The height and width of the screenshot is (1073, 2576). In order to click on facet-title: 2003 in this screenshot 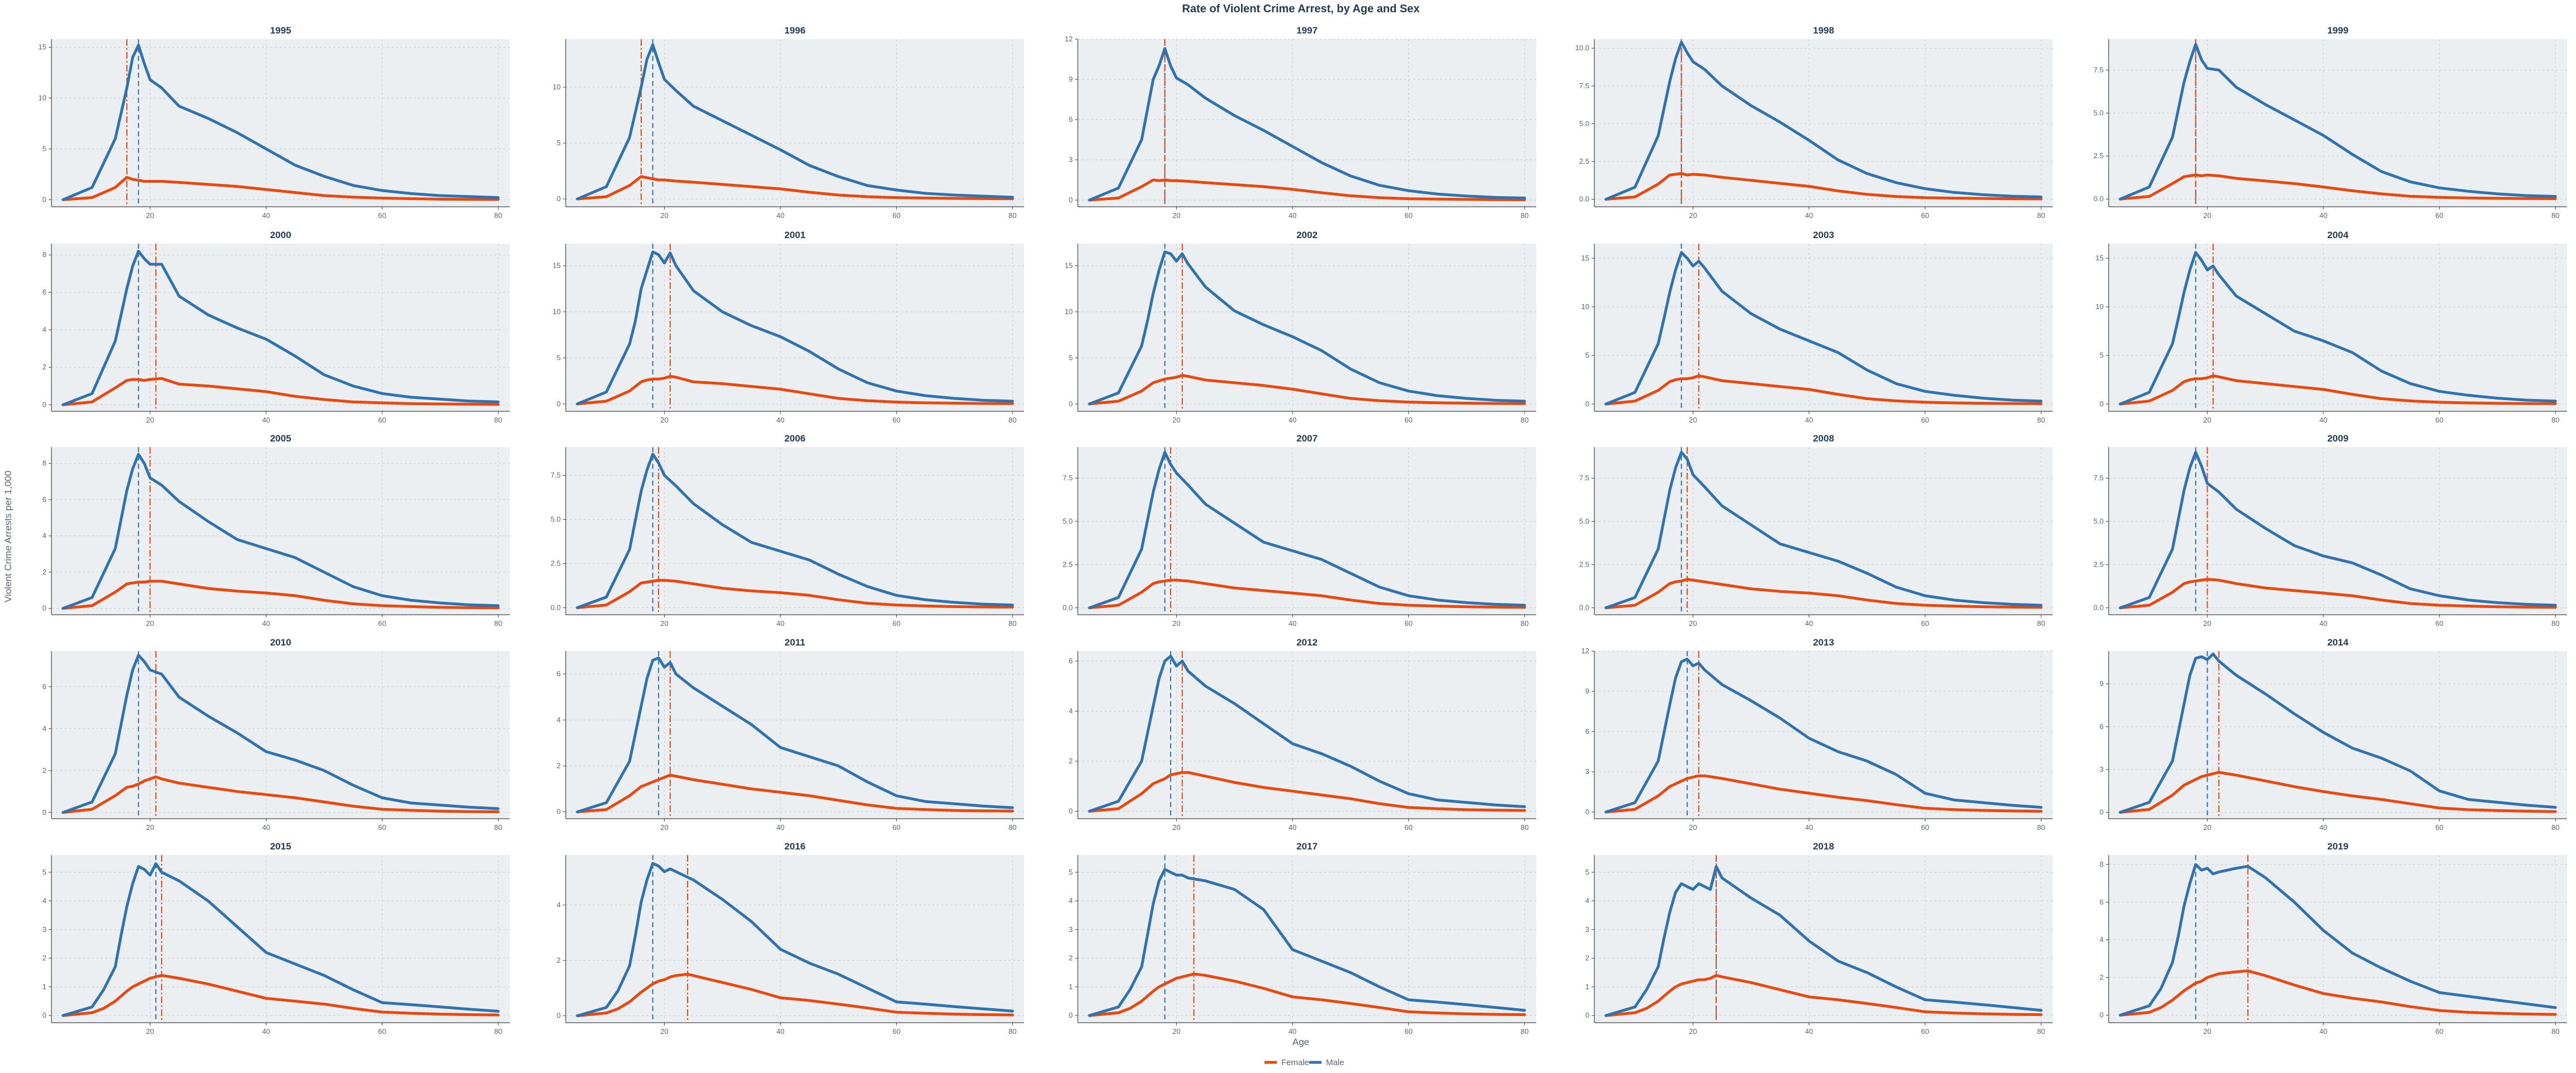, I will do `click(1823, 235)`.